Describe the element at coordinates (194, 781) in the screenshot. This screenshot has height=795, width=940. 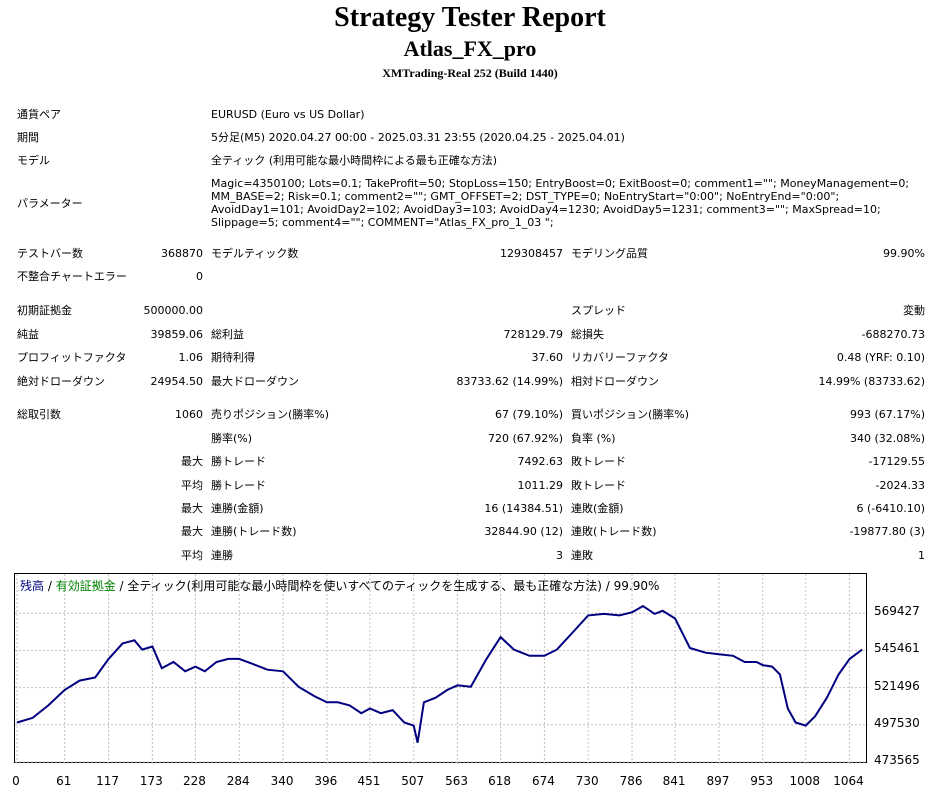
I see `x-tick-label-4: 228` at that location.